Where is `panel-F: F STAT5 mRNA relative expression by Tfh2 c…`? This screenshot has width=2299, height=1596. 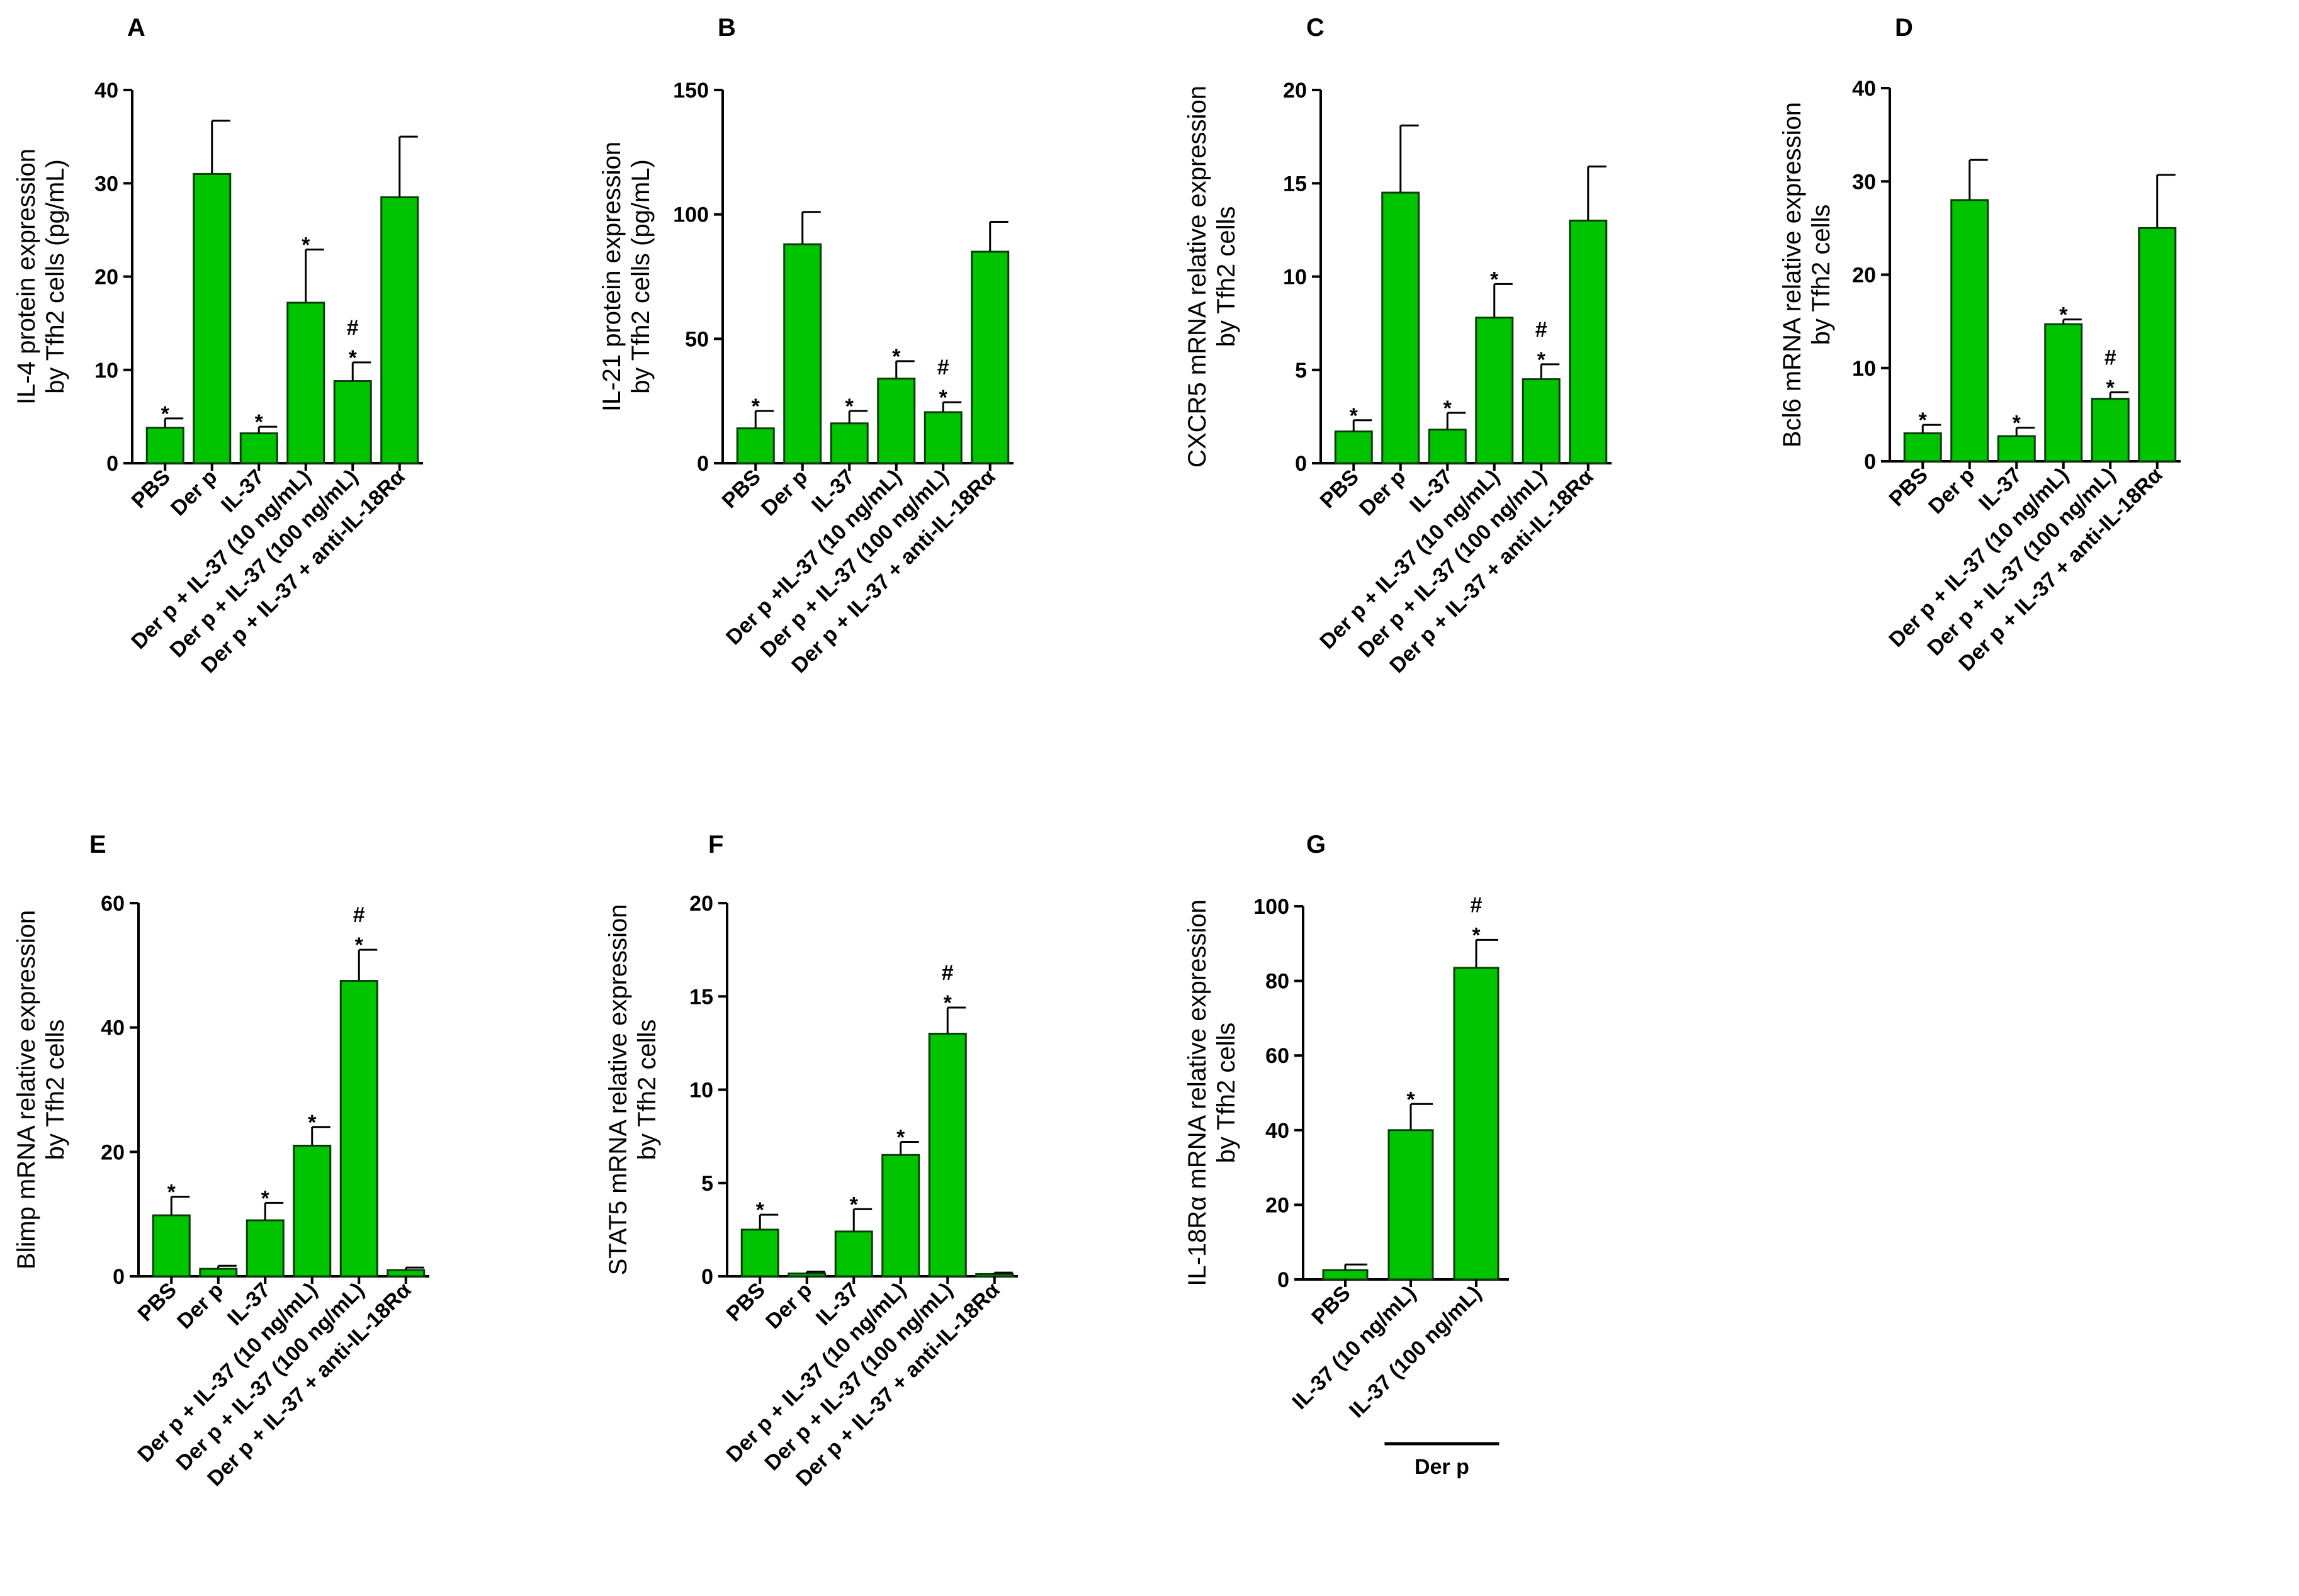
panel-F: F STAT5 mRNA relative expression by Tfh2 c… is located at coordinates (811, 1161).